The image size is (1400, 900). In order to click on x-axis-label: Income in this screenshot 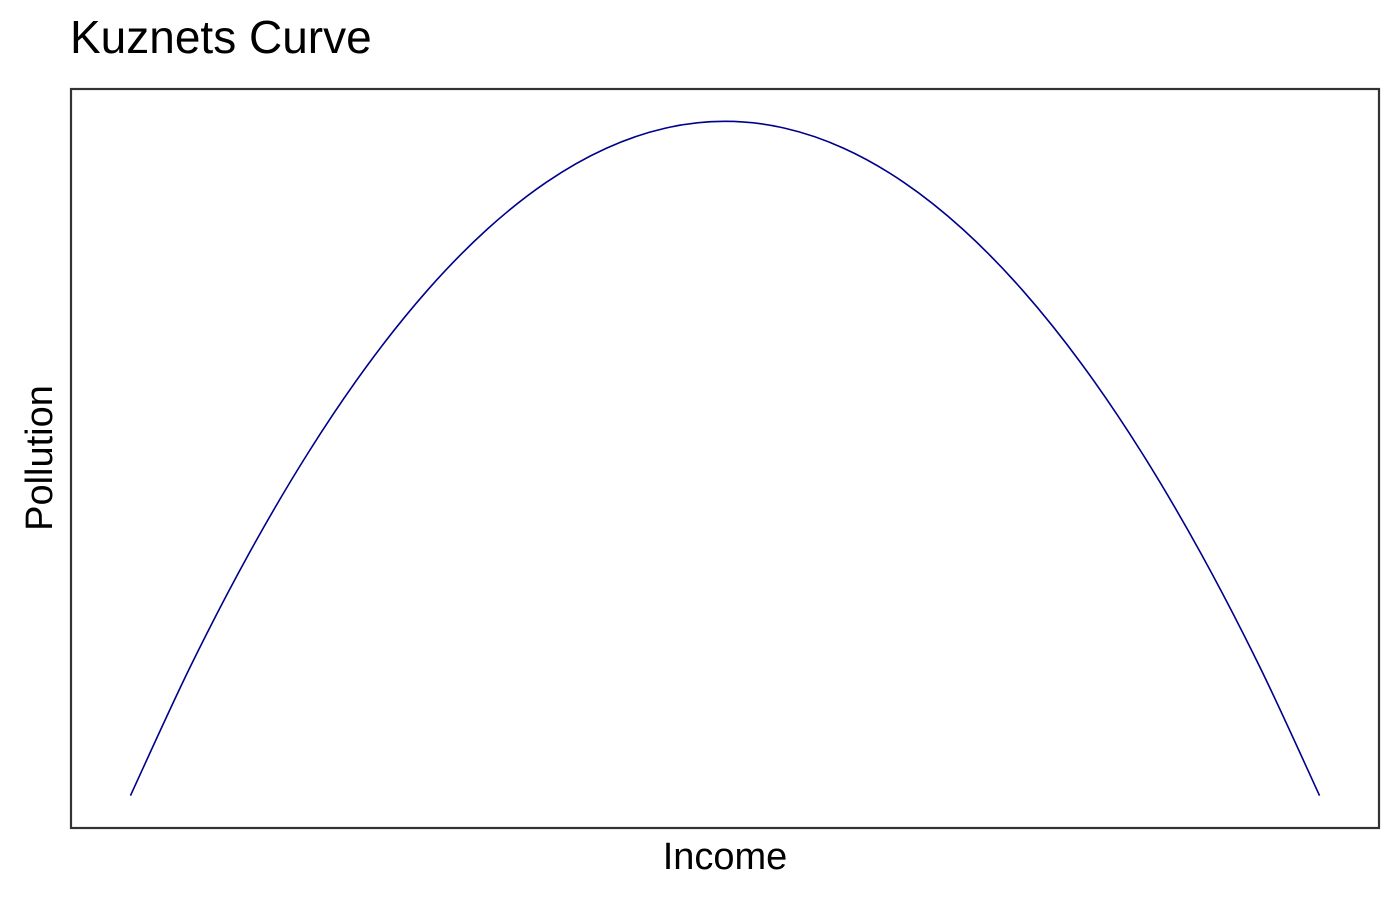, I will do `click(725, 857)`.